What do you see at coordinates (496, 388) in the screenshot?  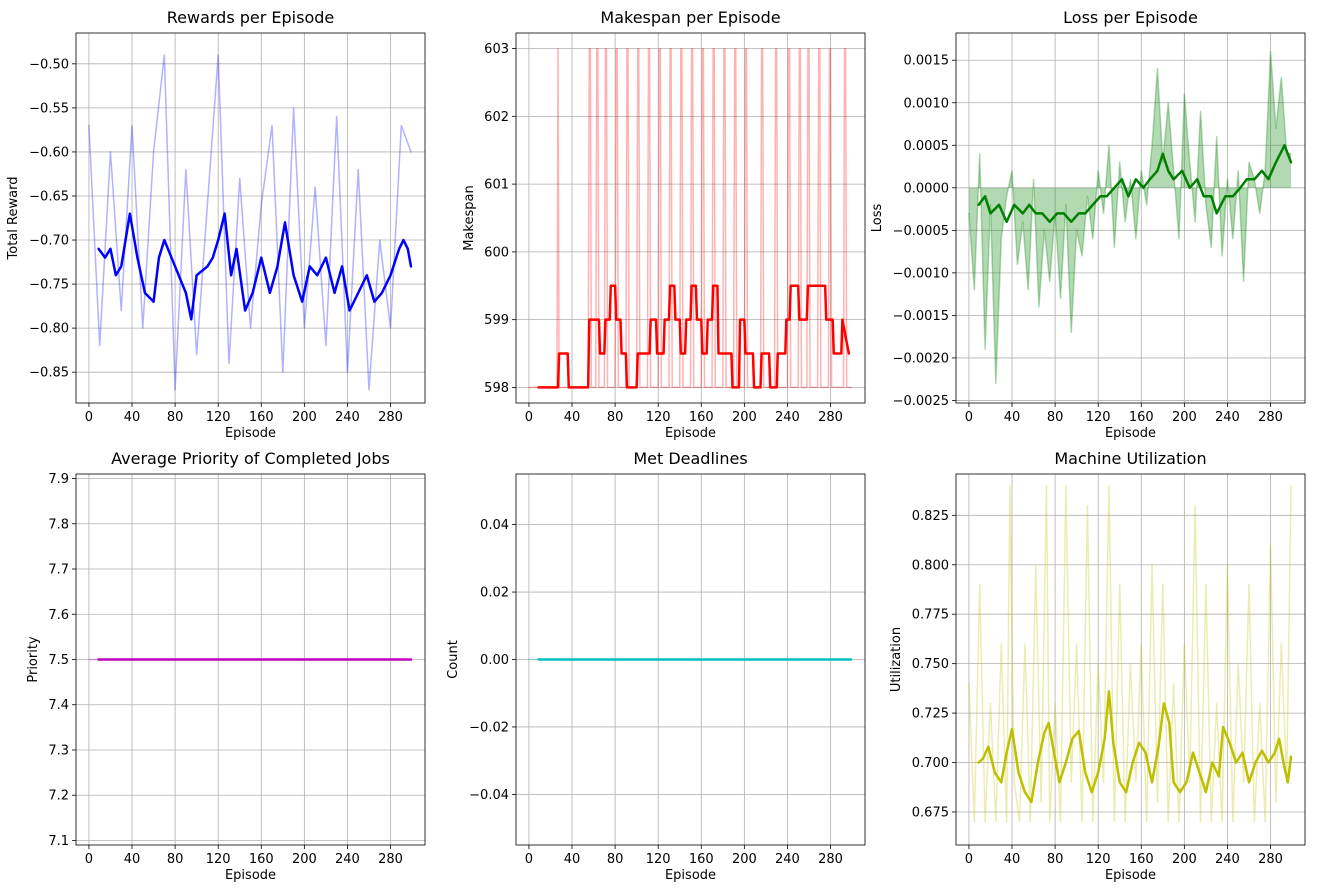 I see `y-tick-label: 598` at bounding box center [496, 388].